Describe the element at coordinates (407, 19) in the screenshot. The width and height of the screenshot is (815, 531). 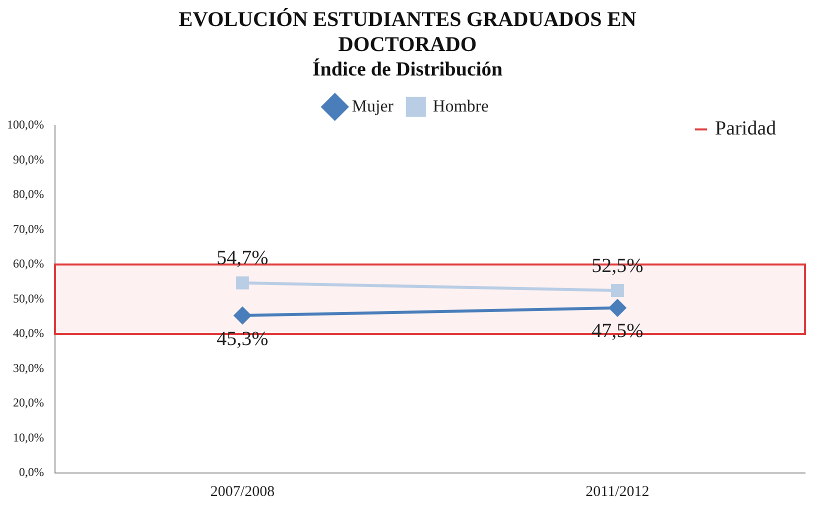
I see `text: EVOLUCIÓN ESTUDIANTES GRADUADOS EN` at that location.